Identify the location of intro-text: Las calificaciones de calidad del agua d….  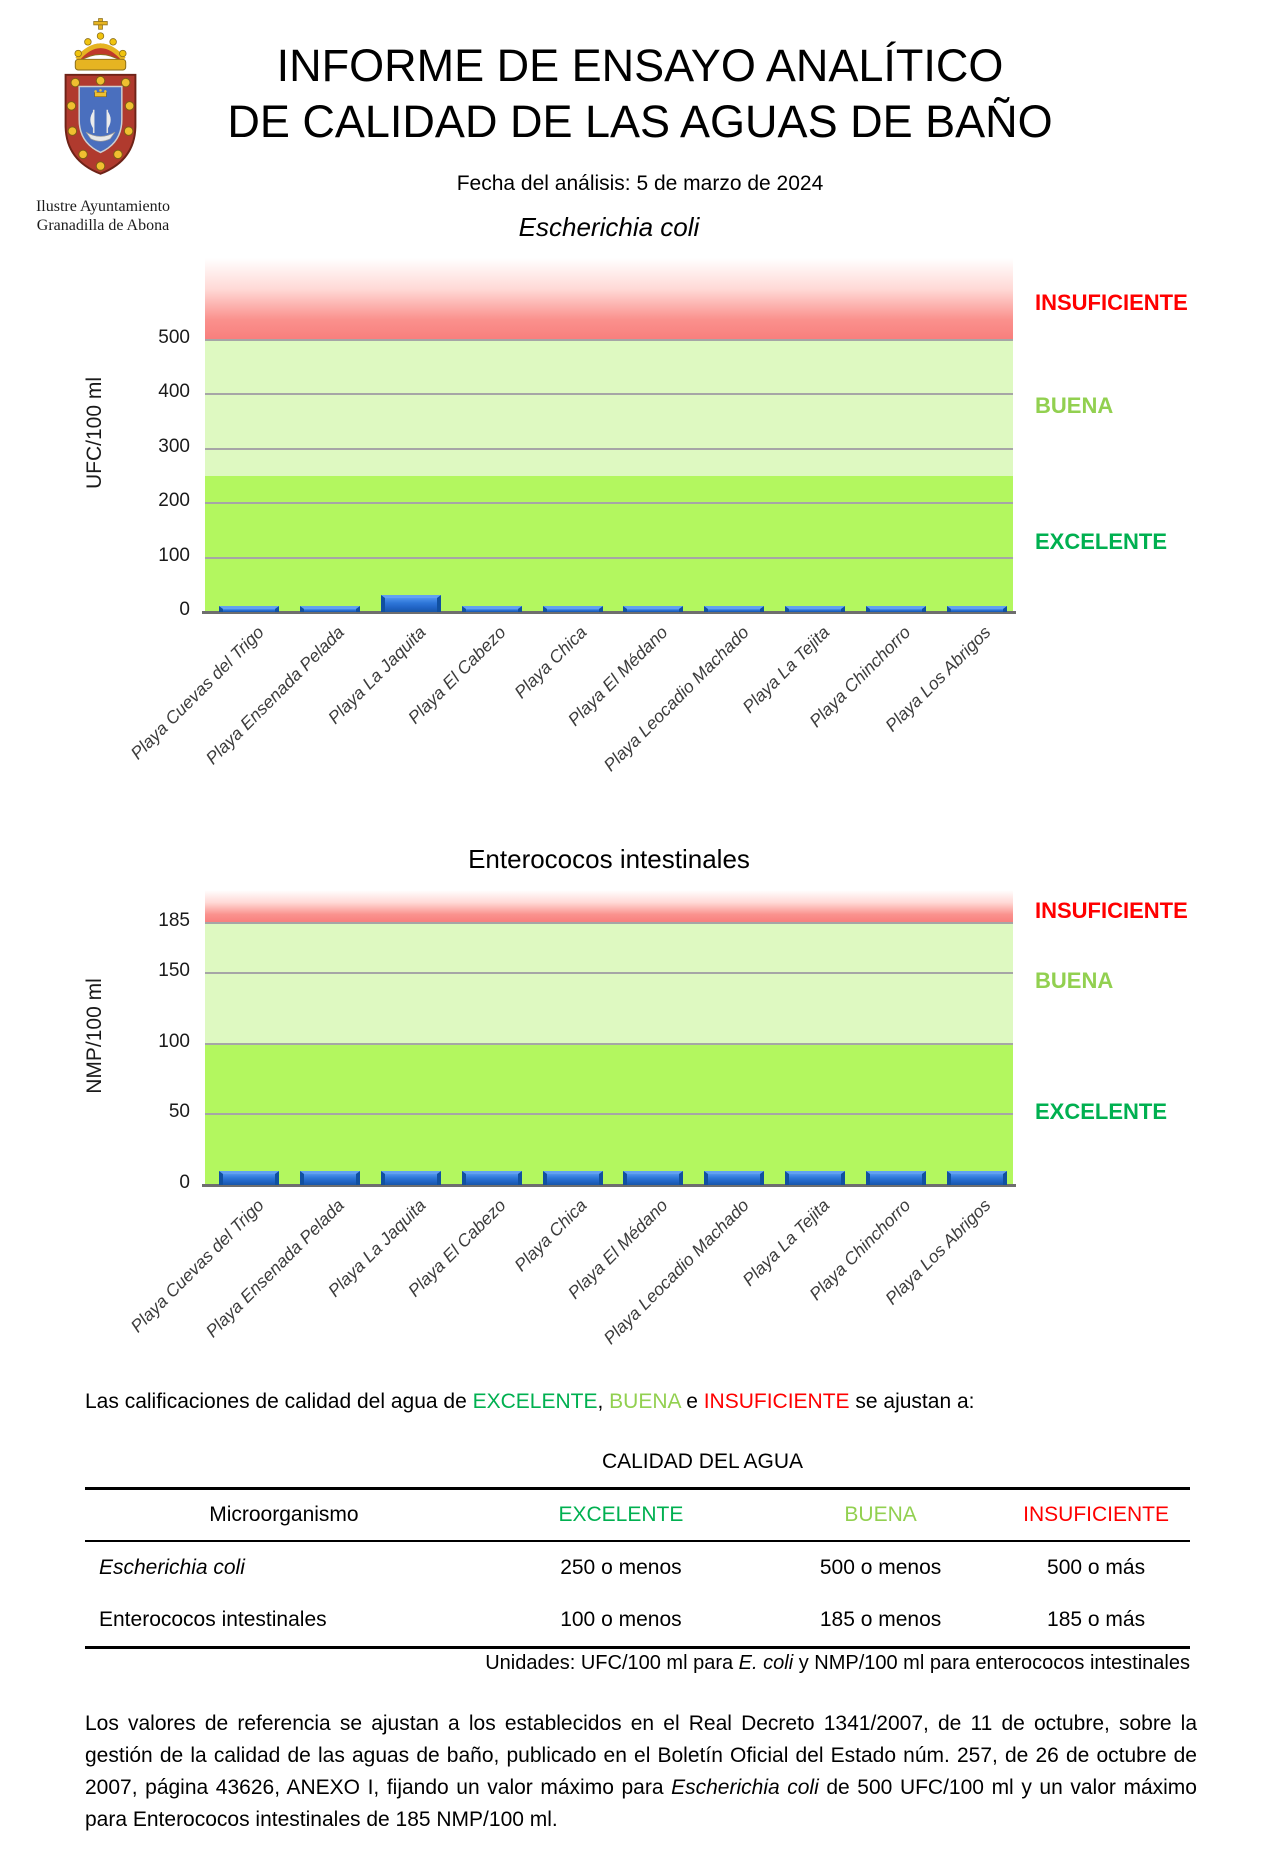
(279, 1401).